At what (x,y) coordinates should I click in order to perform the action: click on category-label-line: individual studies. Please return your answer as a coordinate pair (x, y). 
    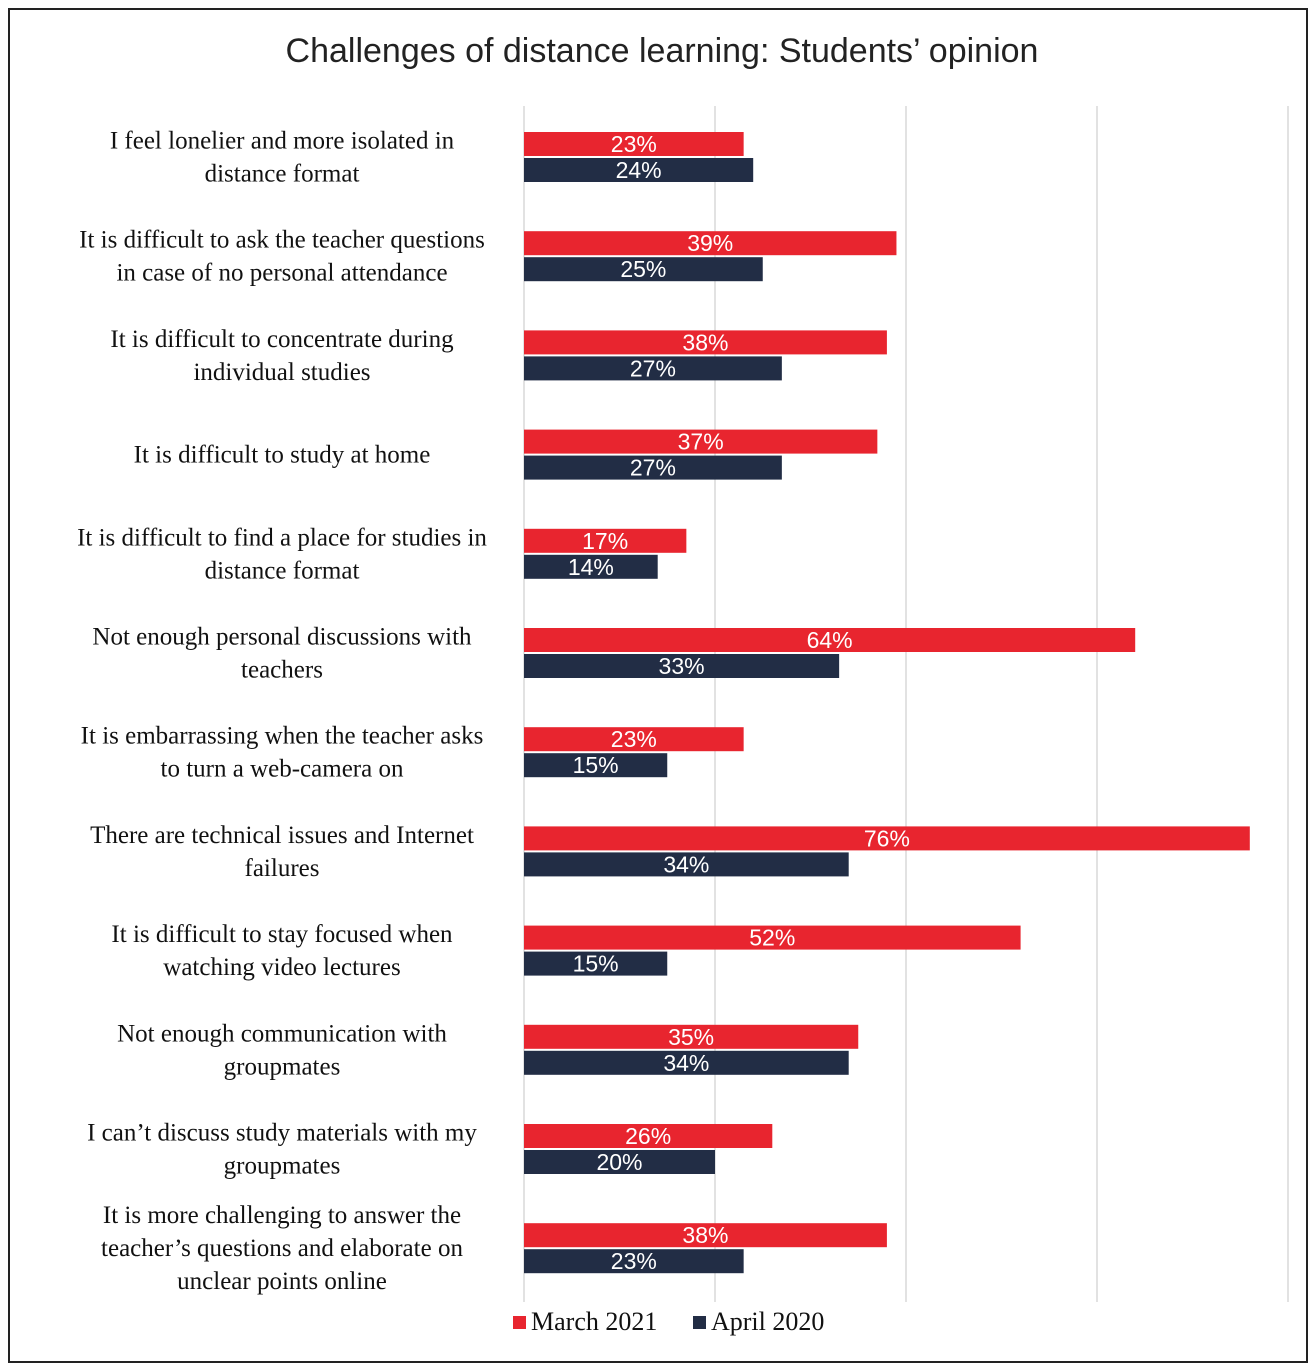
    Looking at the image, I should click on (281, 372).